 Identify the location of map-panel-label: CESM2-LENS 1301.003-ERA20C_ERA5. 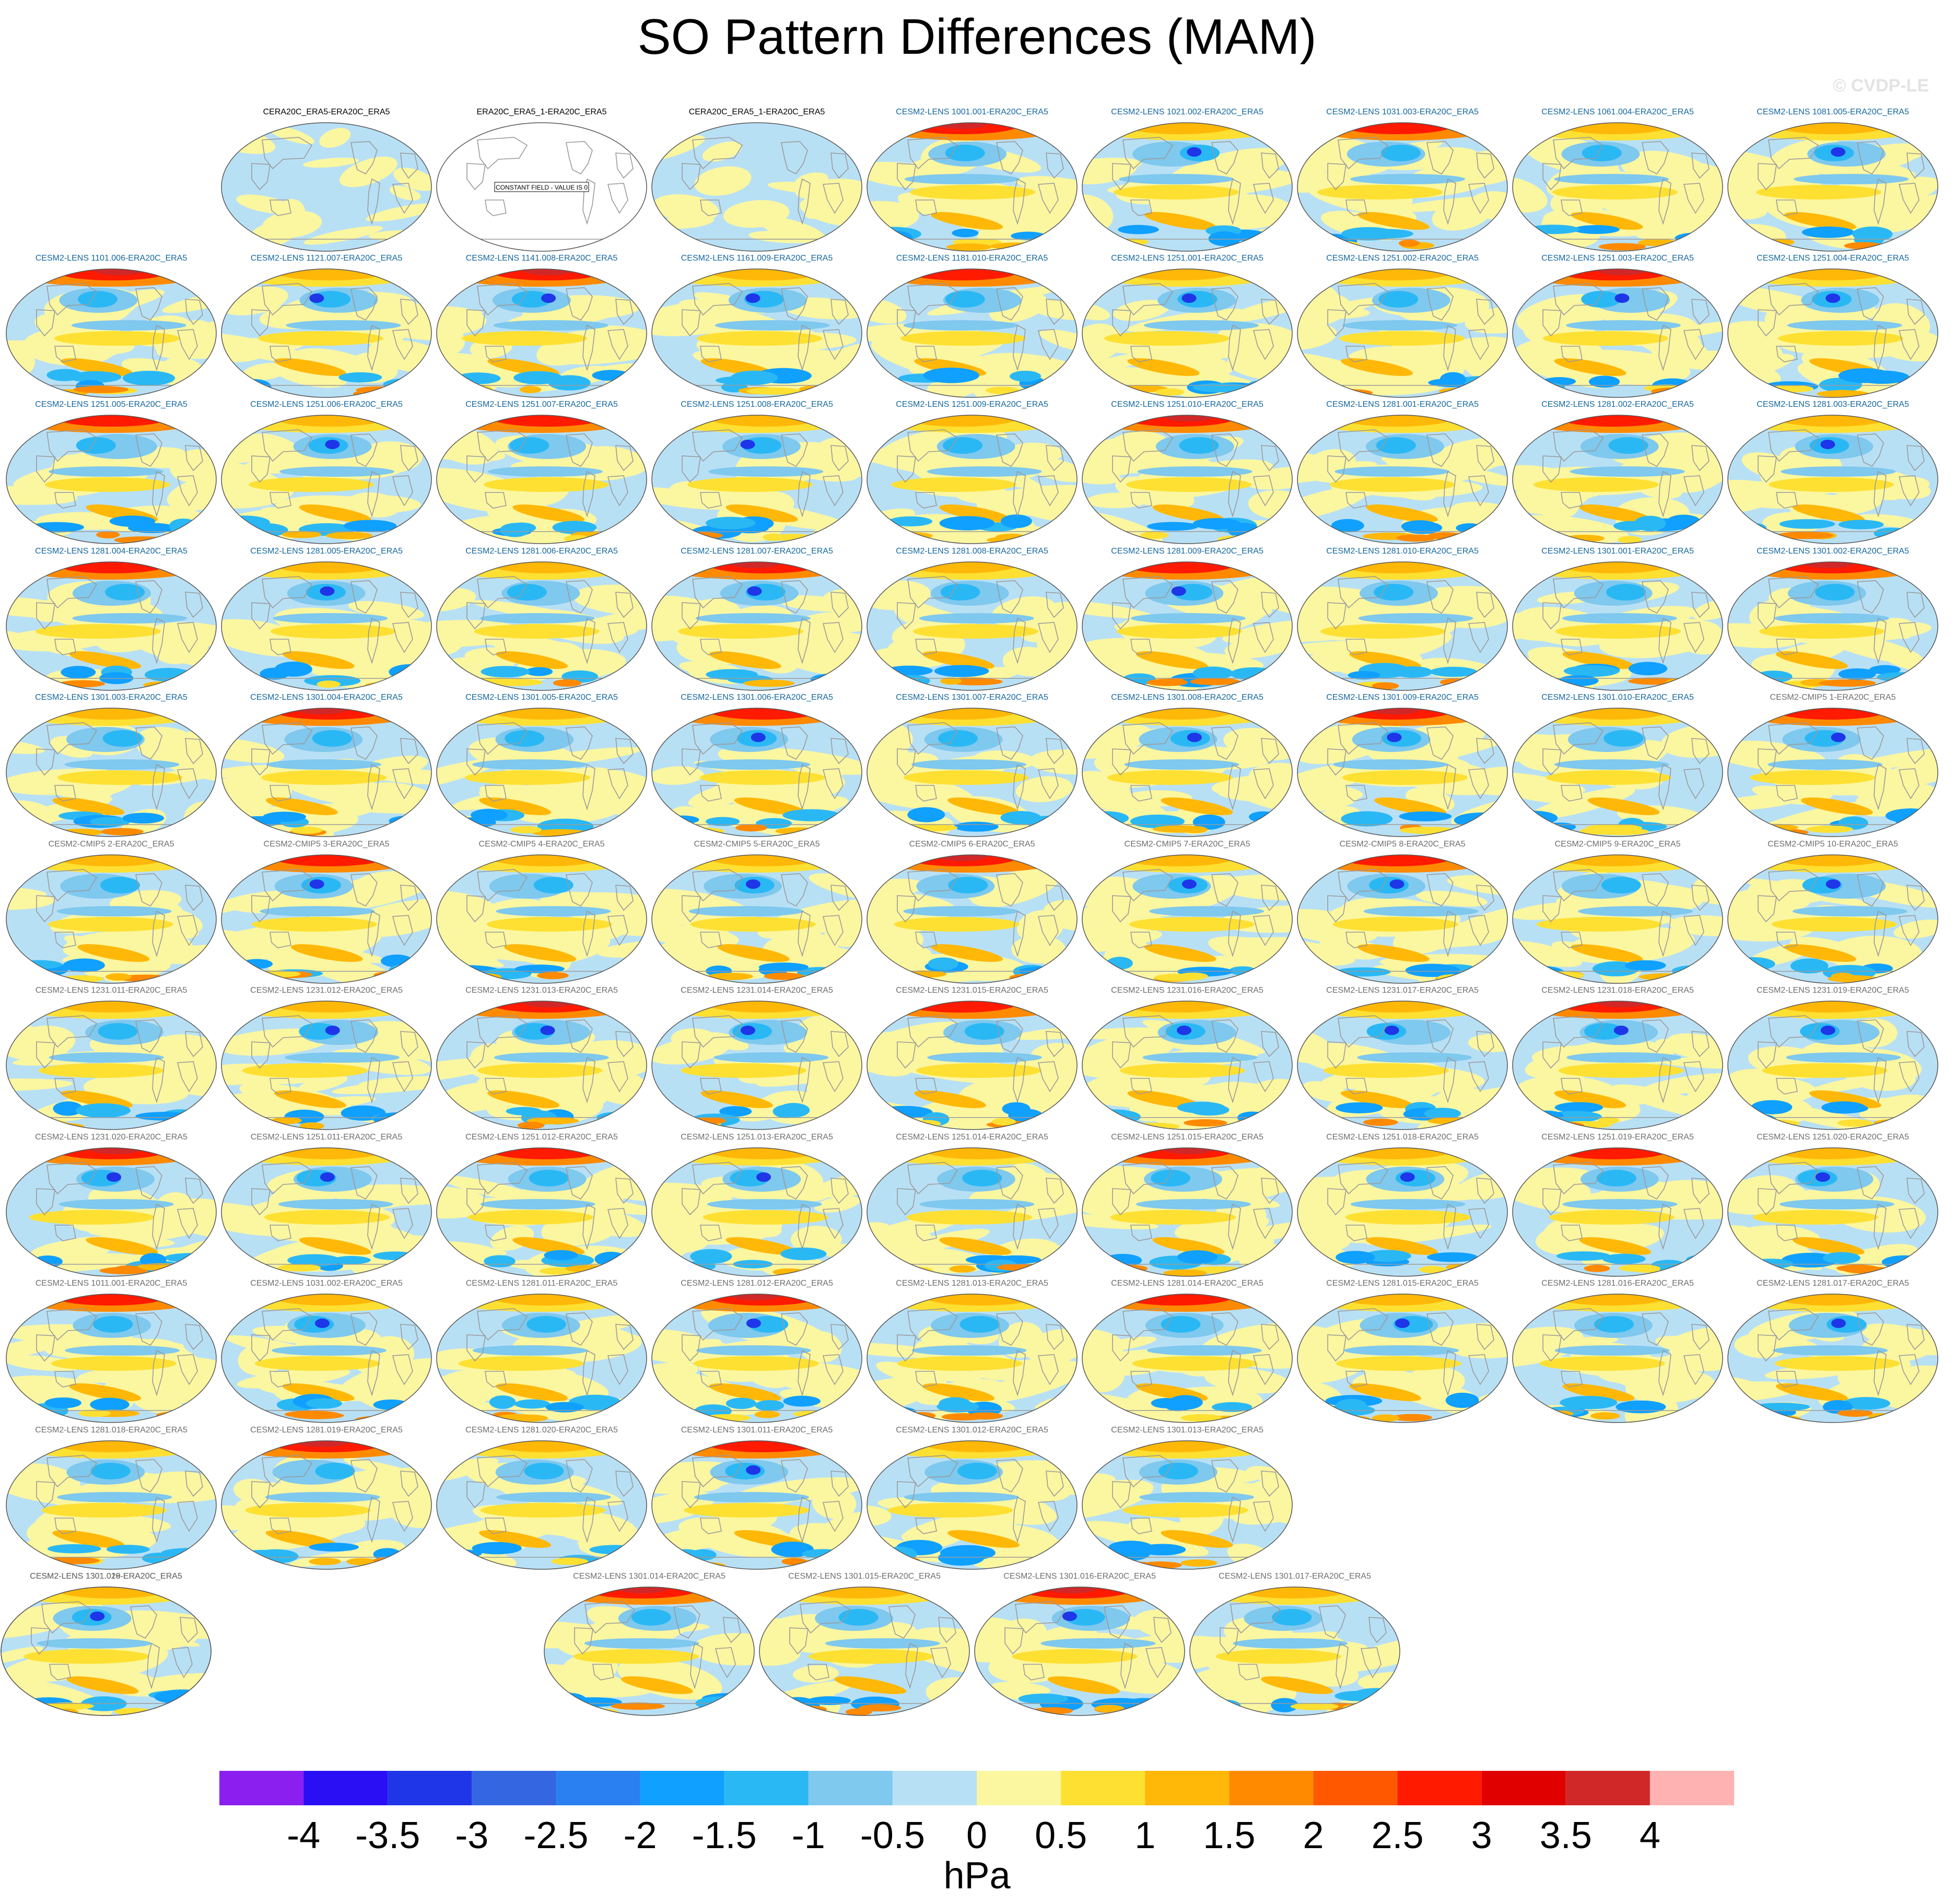
(111, 697).